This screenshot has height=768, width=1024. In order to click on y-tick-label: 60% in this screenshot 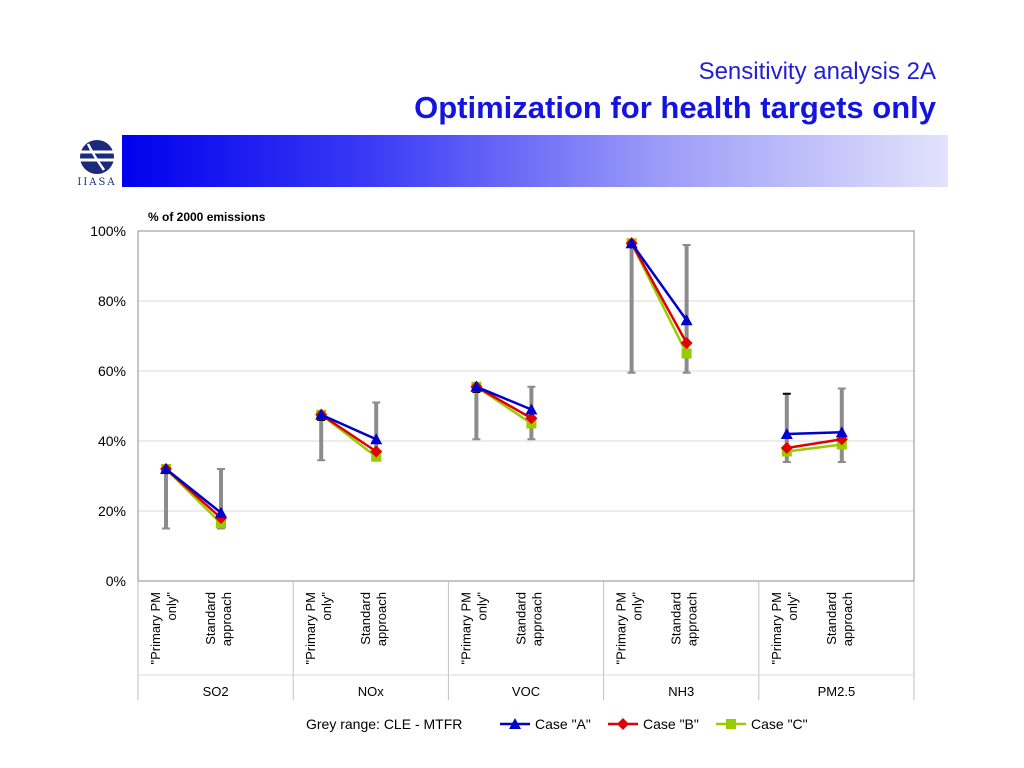, I will do `click(112, 371)`.